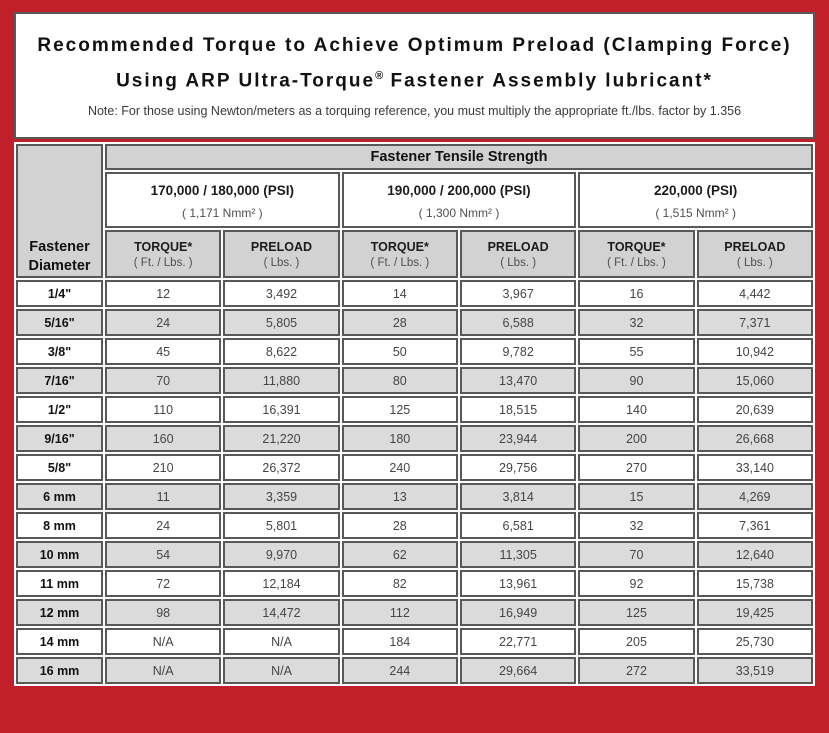 This screenshot has width=829, height=733. I want to click on preload-value-cell: 3,492, so click(281, 293).